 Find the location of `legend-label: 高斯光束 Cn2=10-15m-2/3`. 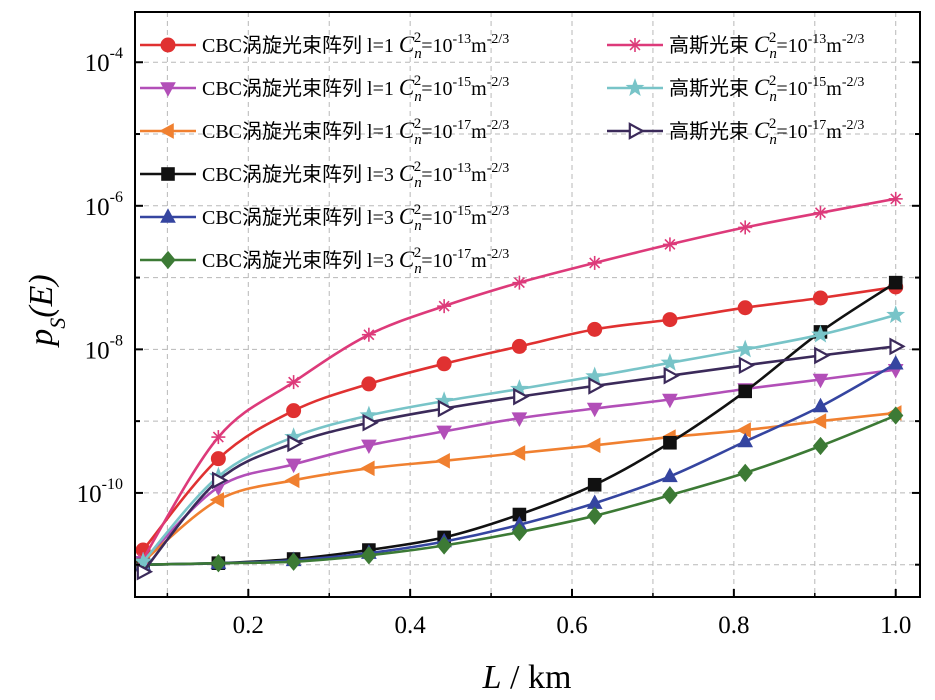

legend-label: 高斯光束 Cn2=10-15m-2/3 is located at coordinates (766, 89).